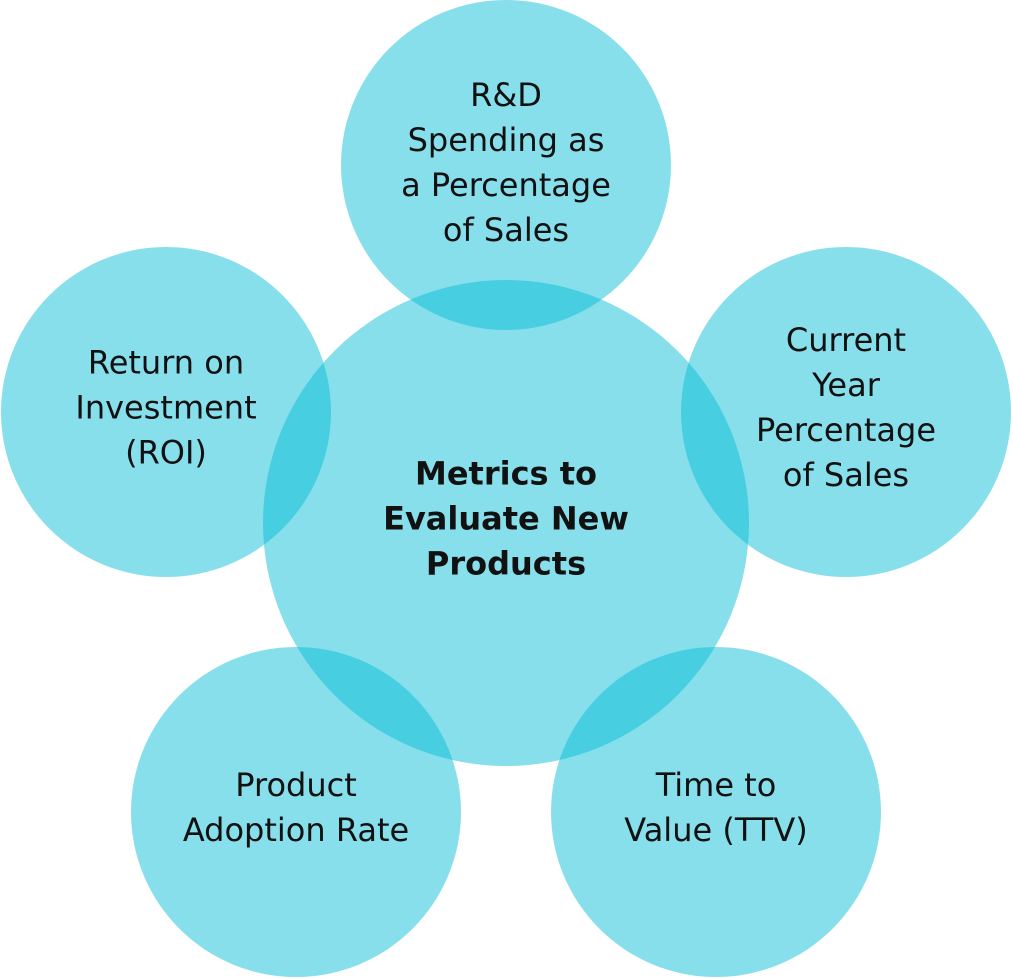 This screenshot has height=979, width=1013. Describe the element at coordinates (846, 407) in the screenshot. I see `current-year-sales-label: Current Year Percentage of Sales` at that location.